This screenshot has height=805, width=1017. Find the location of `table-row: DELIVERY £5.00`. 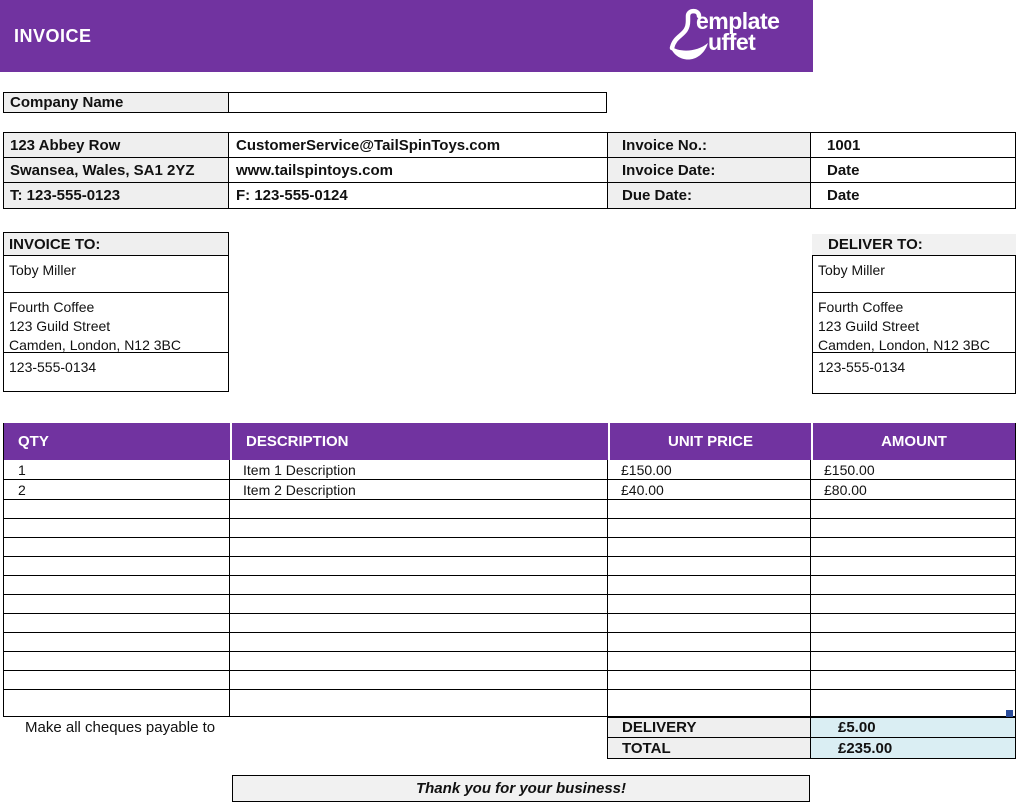

table-row: DELIVERY £5.00 is located at coordinates (811, 728).